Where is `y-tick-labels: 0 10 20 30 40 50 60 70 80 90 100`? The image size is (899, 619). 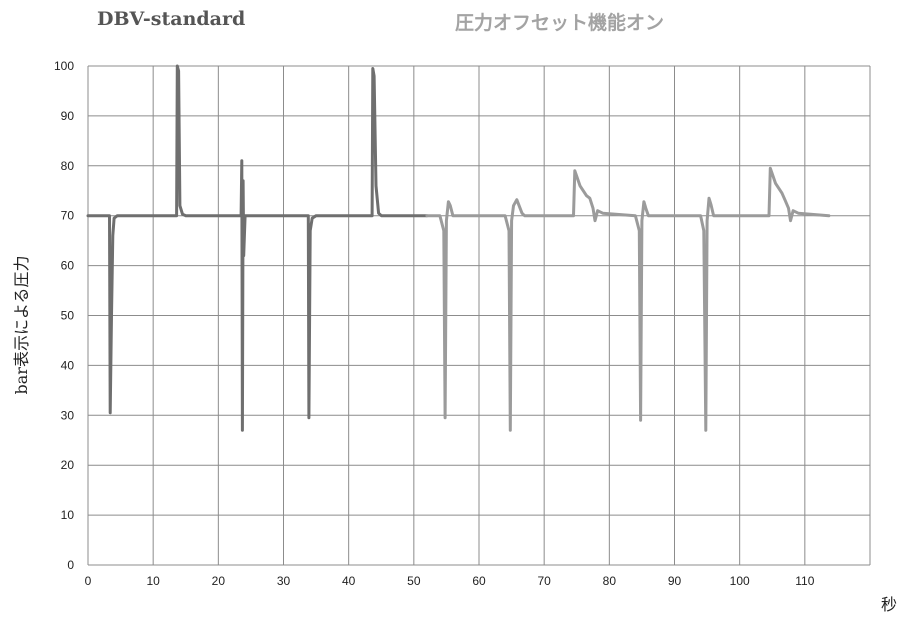 y-tick-labels: 0 10 20 30 40 50 60 70 80 90 100 is located at coordinates (64, 315).